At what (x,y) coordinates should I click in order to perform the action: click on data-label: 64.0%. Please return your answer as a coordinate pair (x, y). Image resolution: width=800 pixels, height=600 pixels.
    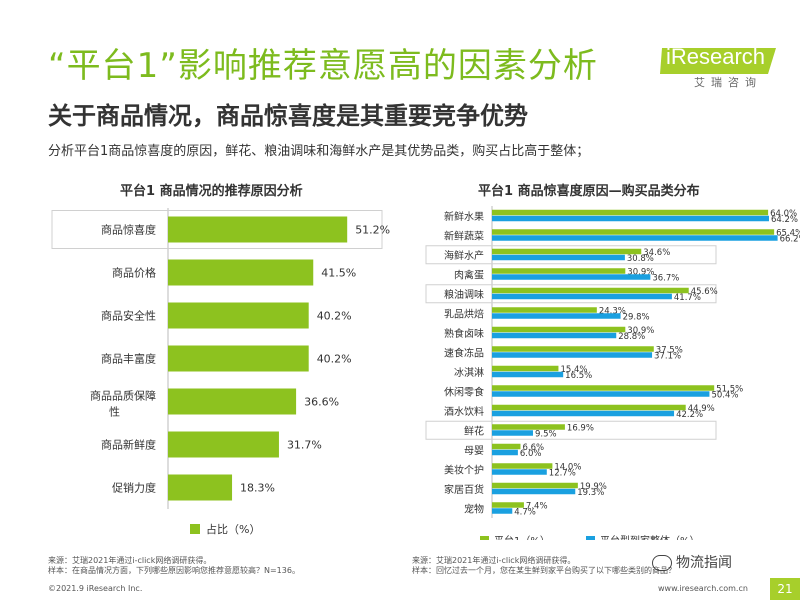
    Looking at the image, I should click on (783, 214).